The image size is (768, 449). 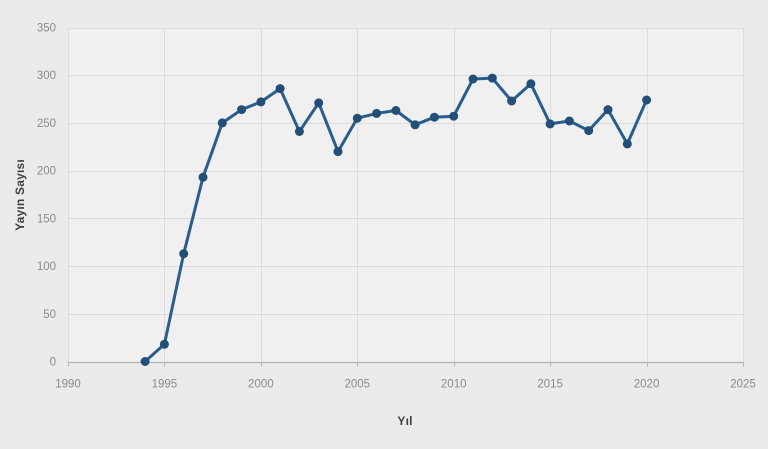 I want to click on y-tick-label: 200, so click(x=46, y=172).